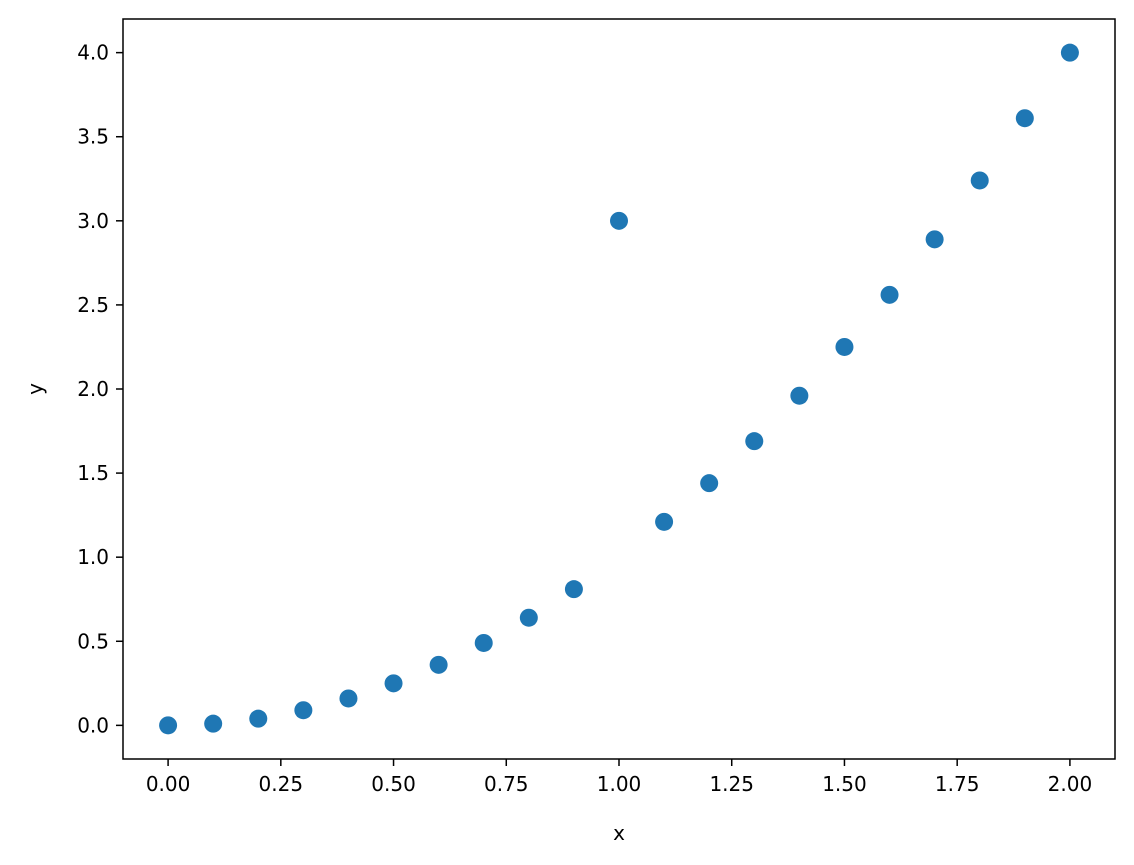  I want to click on x-tick-label: 0.50, so click(393, 784).